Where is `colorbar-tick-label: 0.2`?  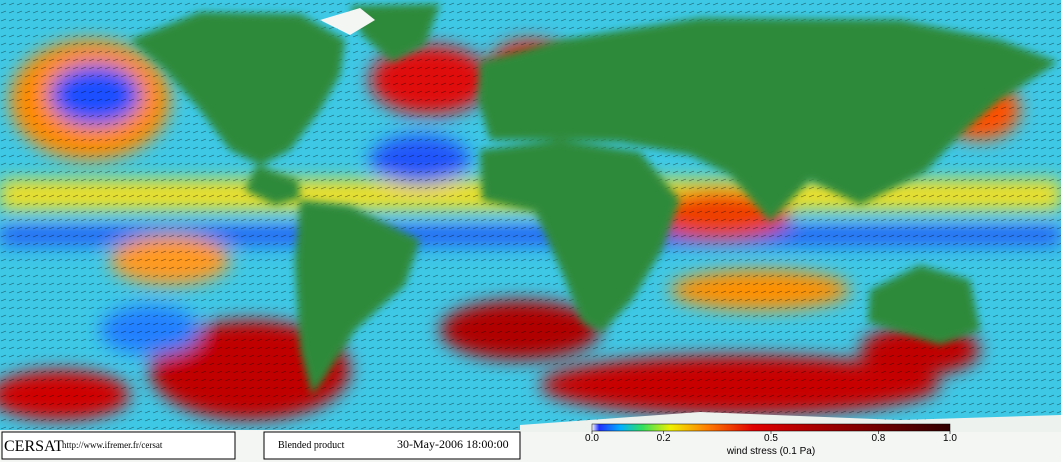
colorbar-tick-label: 0.2 is located at coordinates (664, 438).